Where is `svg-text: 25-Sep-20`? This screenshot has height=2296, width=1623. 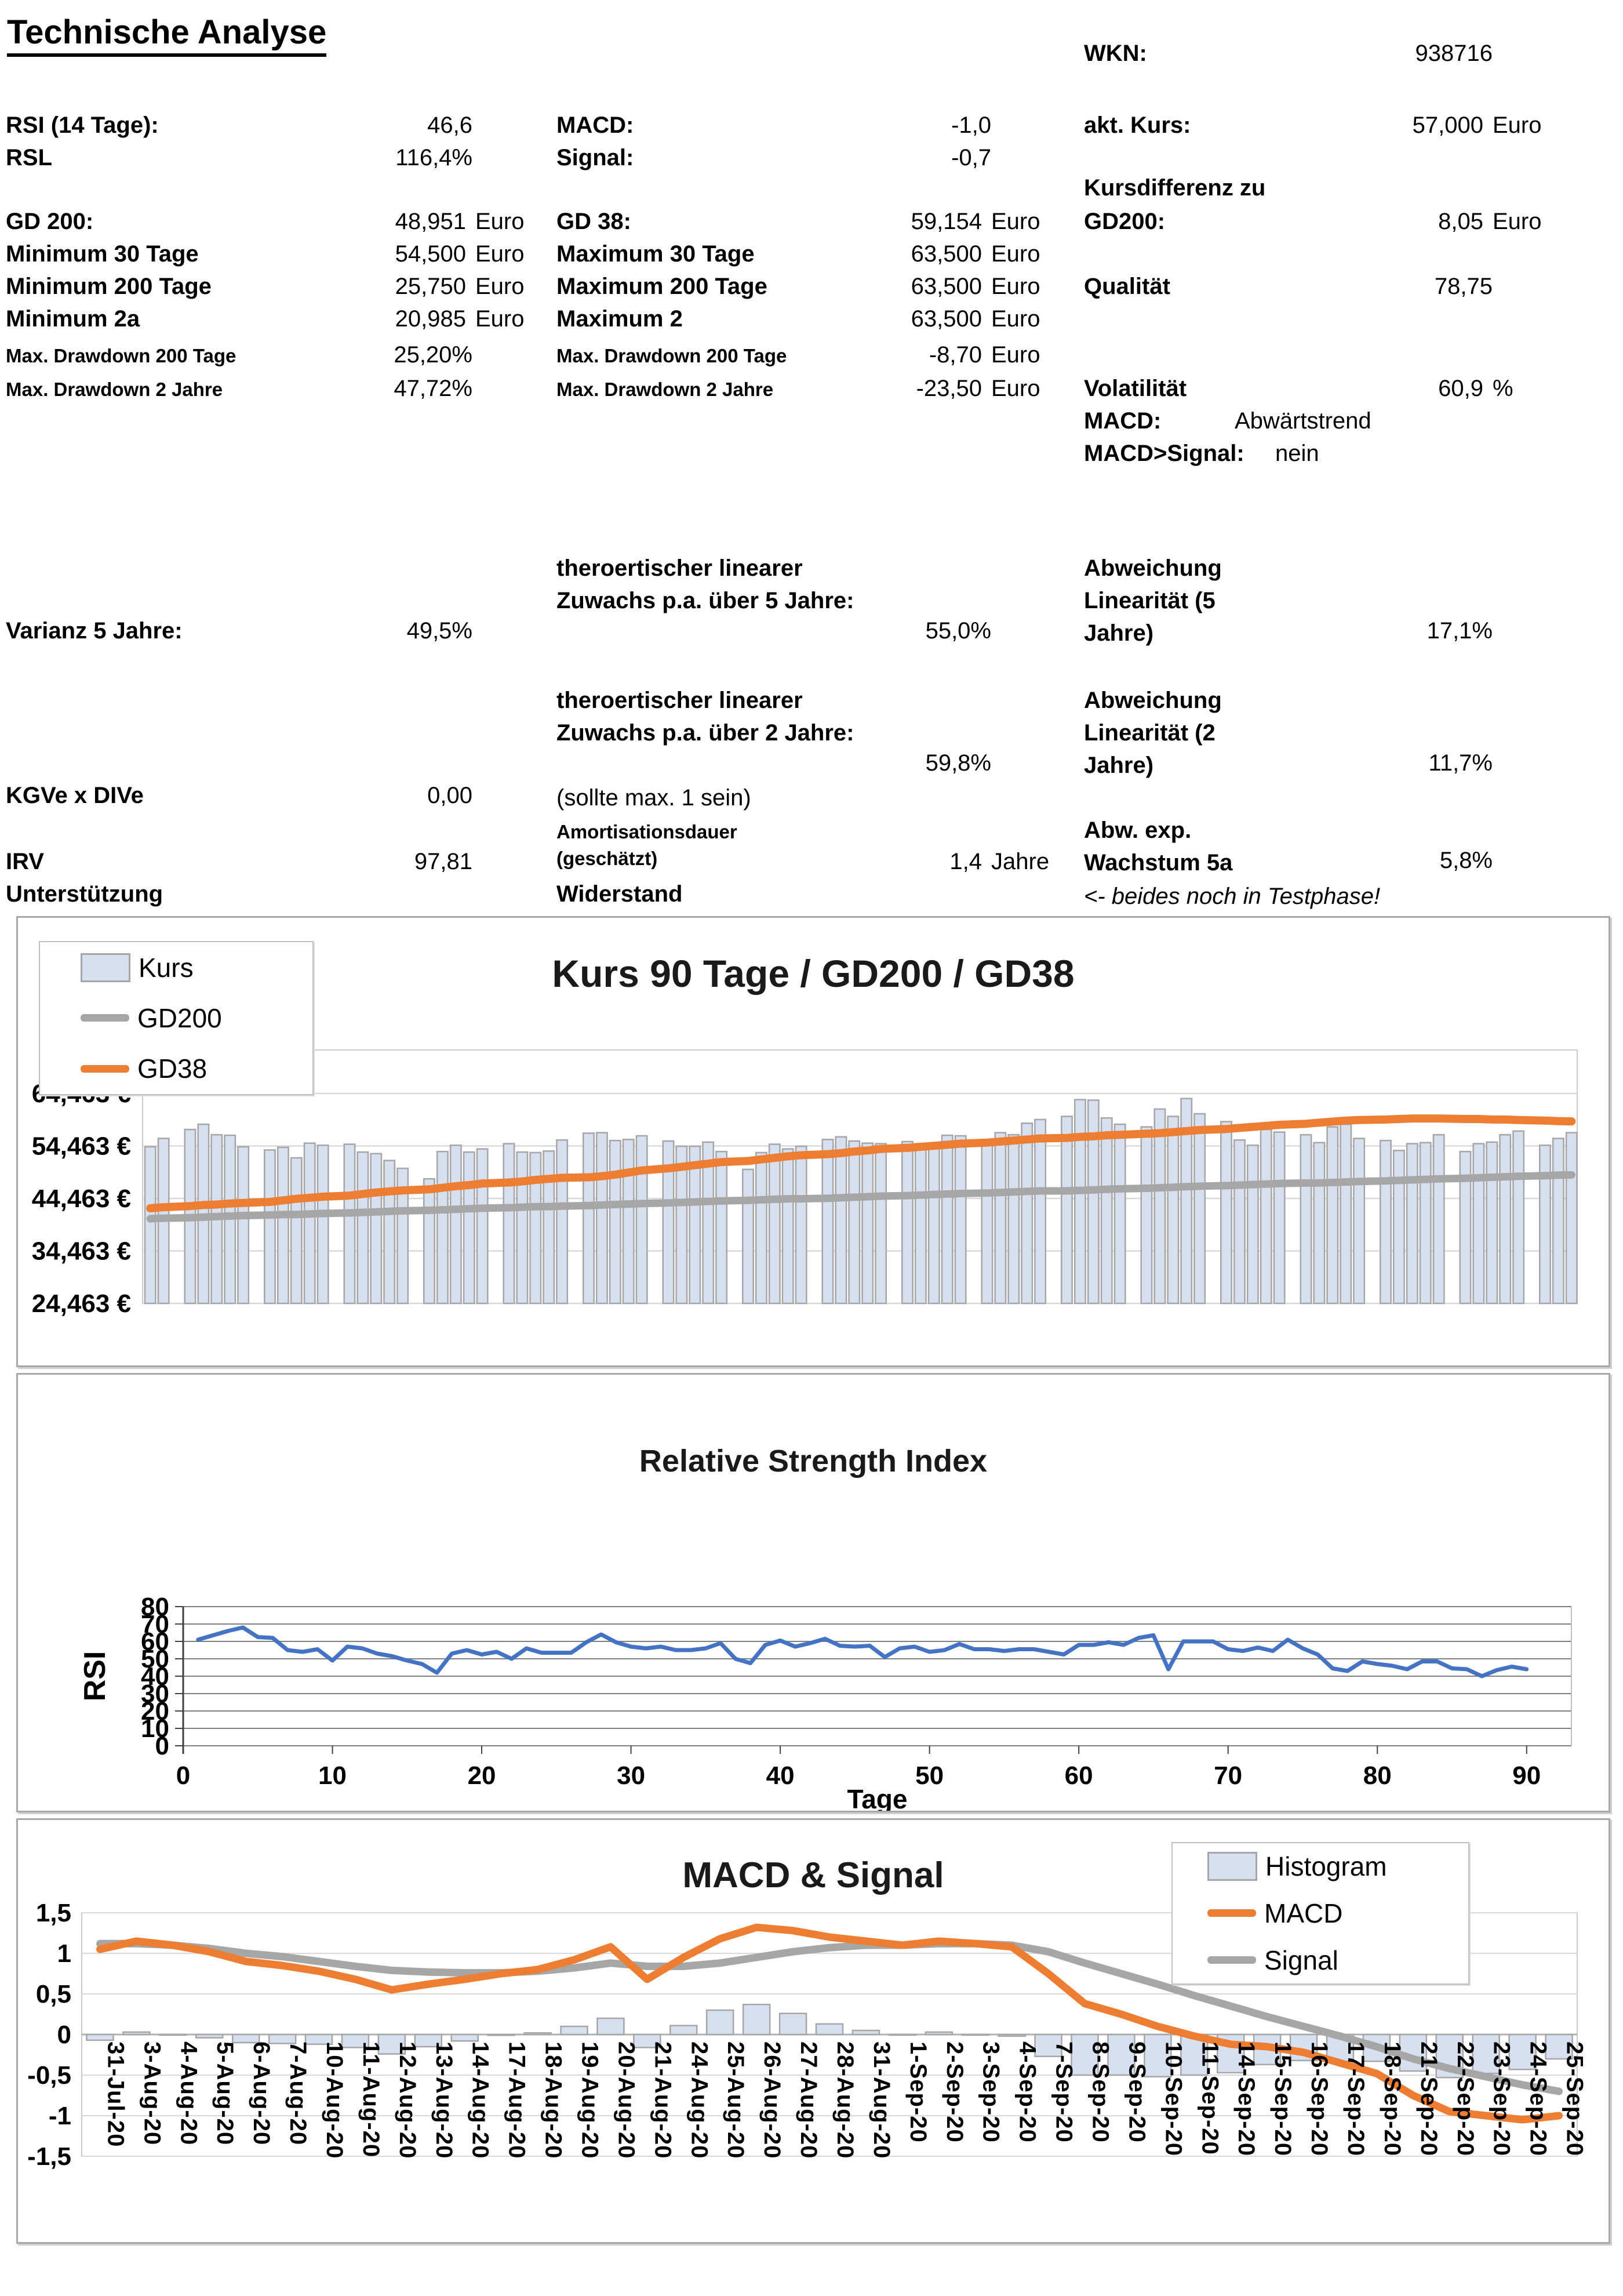 svg-text: 25-Sep-20 is located at coordinates (1575, 2098).